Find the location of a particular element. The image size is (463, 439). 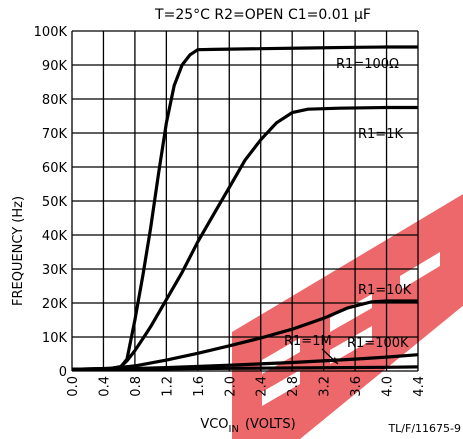

x-tick-label: 1.6 is located at coordinates (199, 386).